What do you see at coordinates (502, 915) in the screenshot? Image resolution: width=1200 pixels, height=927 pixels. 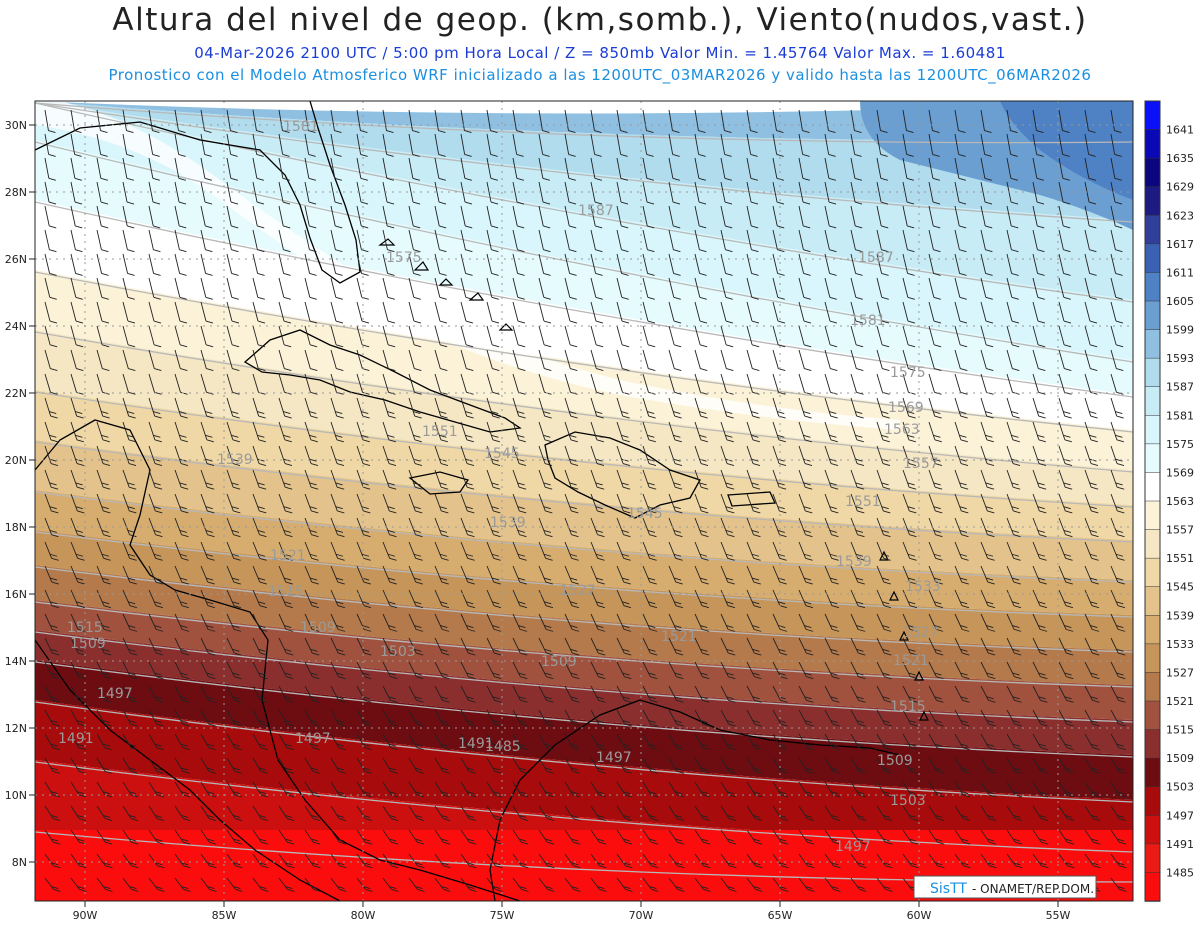 I see `lon-tick-label: 75W` at bounding box center [502, 915].